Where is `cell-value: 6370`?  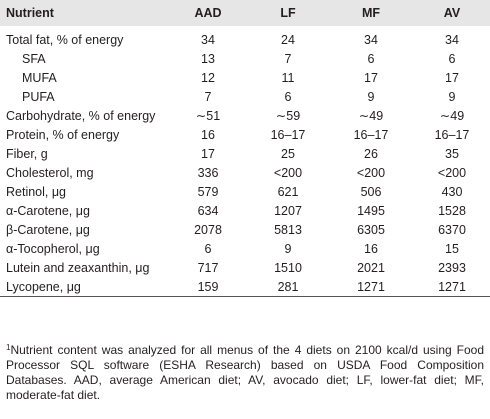
cell-value: 6370 is located at coordinates (452, 229).